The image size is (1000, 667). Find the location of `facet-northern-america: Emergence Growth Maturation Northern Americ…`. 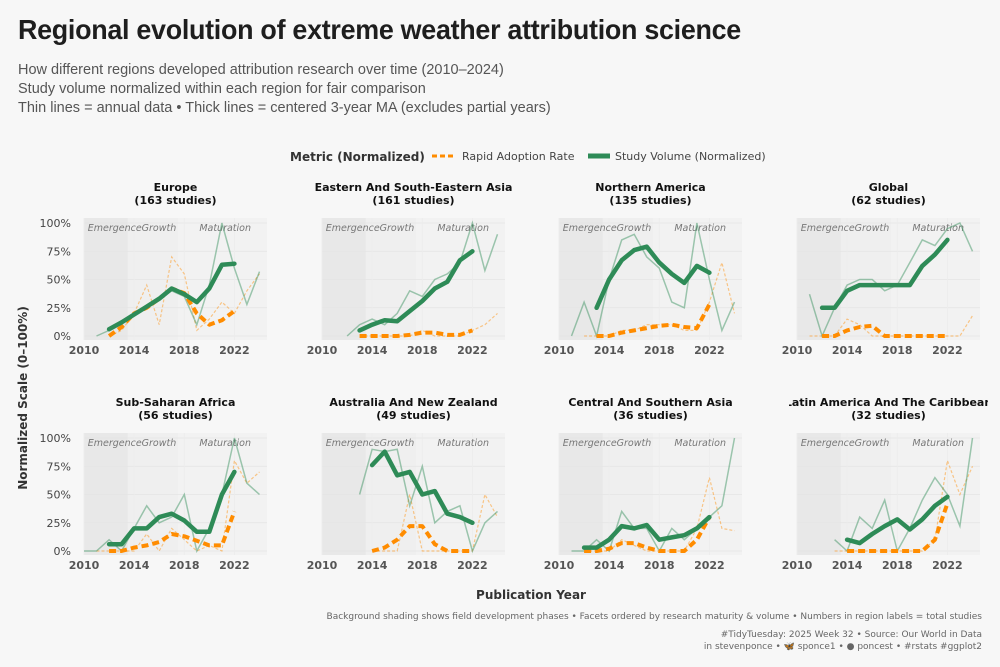

facet-northern-america: Emergence Growth Maturation Northern Americ… is located at coordinates (643, 269).